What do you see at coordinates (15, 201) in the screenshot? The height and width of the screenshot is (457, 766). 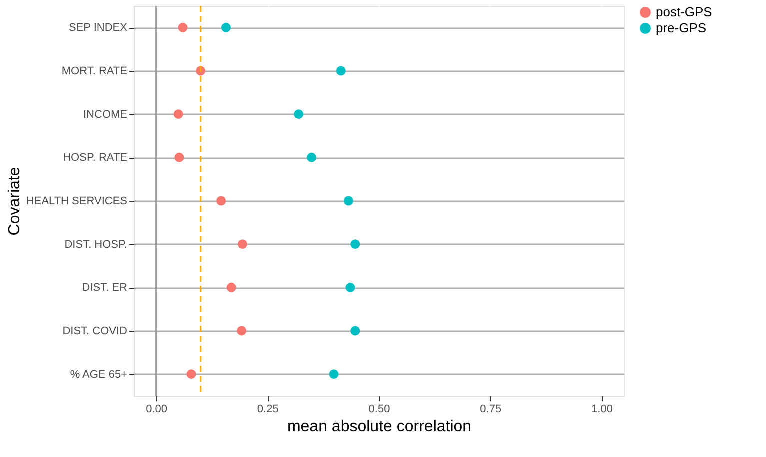 I see `y-axis-title: Covariate` at bounding box center [15, 201].